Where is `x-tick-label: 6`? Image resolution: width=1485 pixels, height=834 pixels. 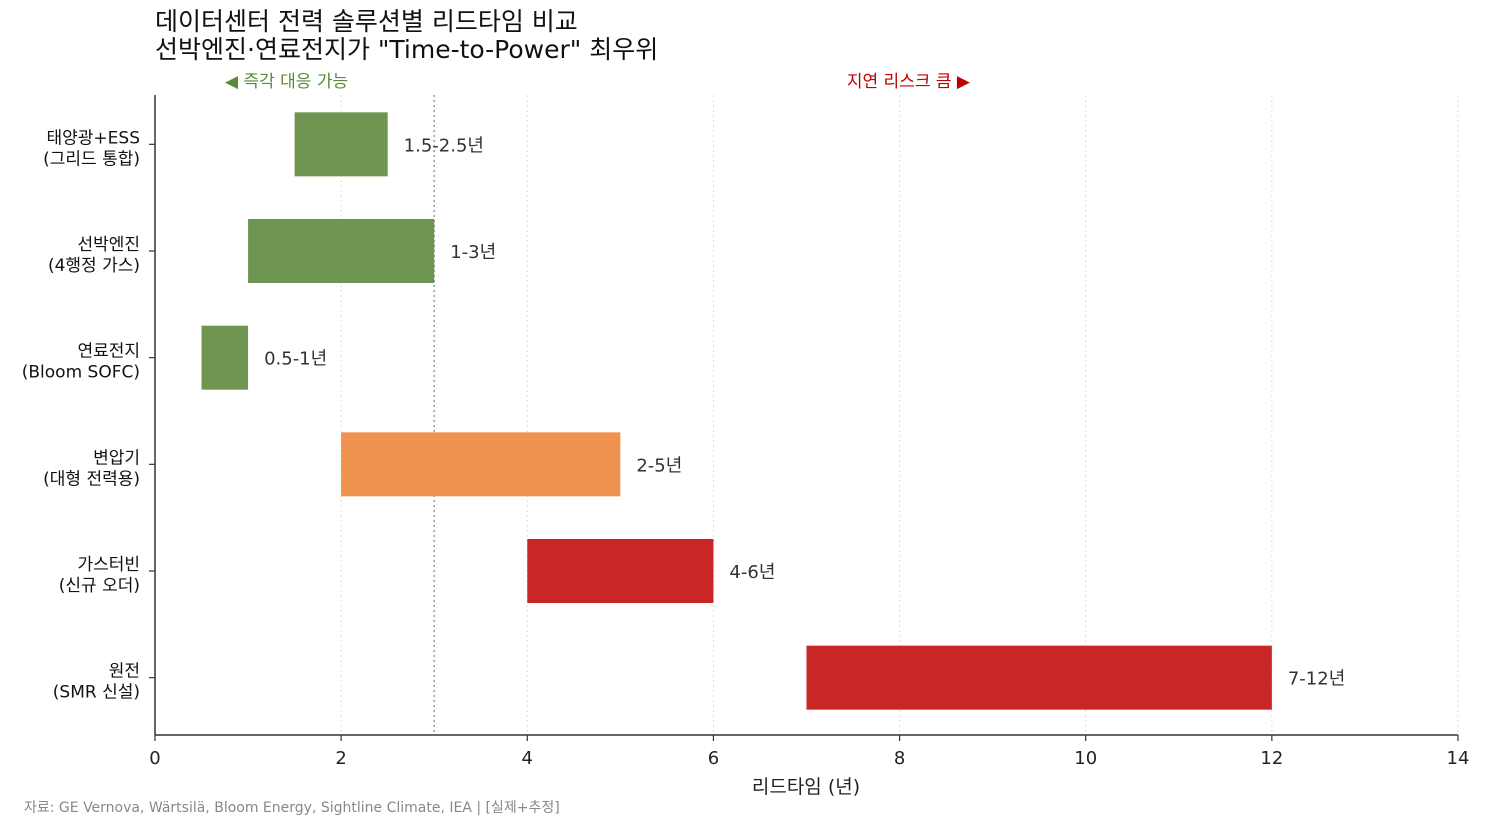 x-tick-label: 6 is located at coordinates (713, 758).